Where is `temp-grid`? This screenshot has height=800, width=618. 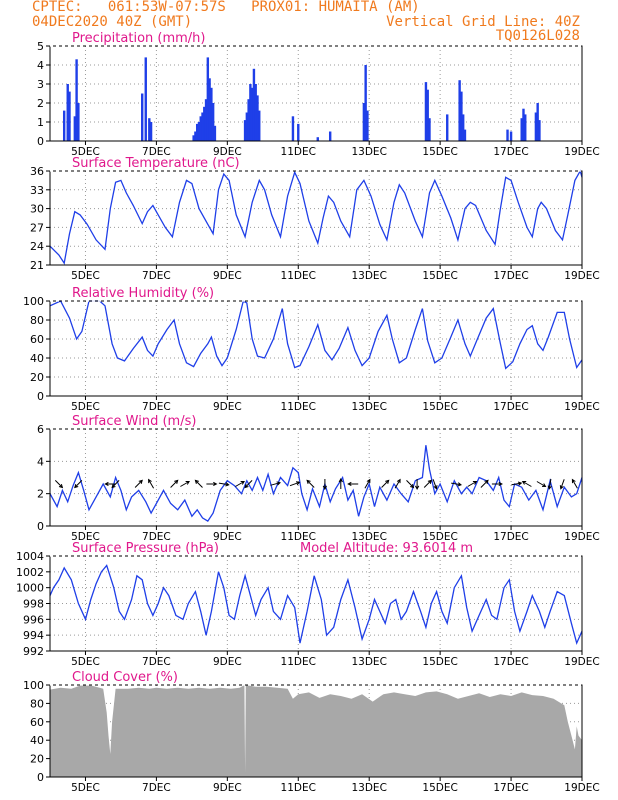
temp-grid is located at coordinates (316, 218).